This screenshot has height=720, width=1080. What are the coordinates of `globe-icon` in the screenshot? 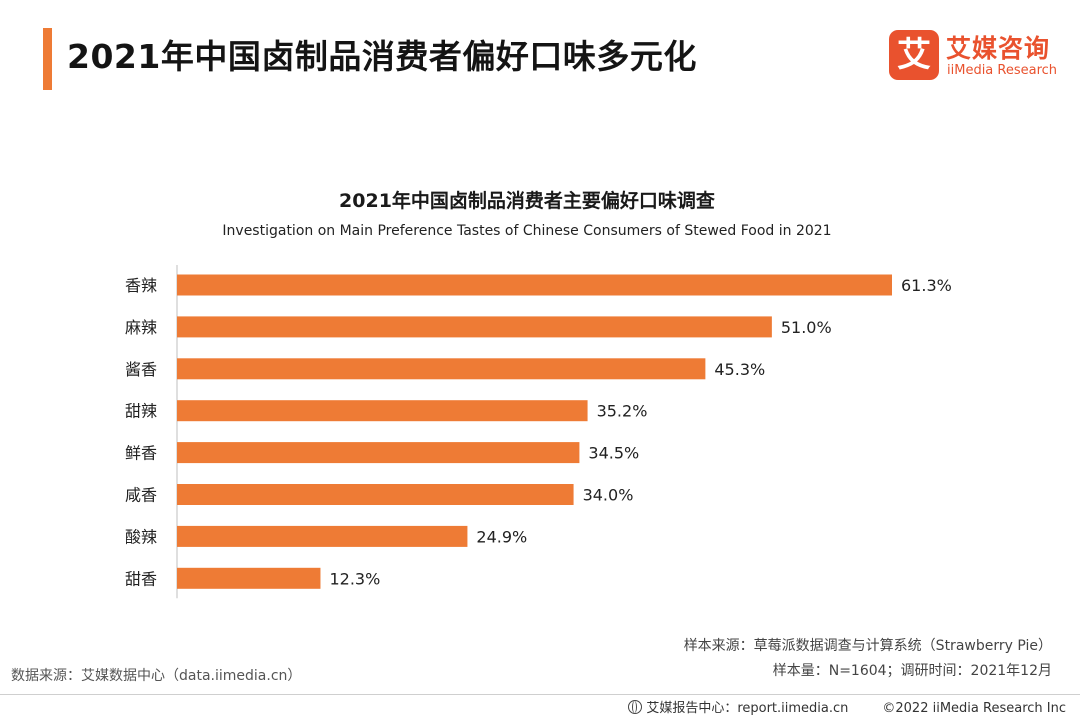 It's located at (635, 707).